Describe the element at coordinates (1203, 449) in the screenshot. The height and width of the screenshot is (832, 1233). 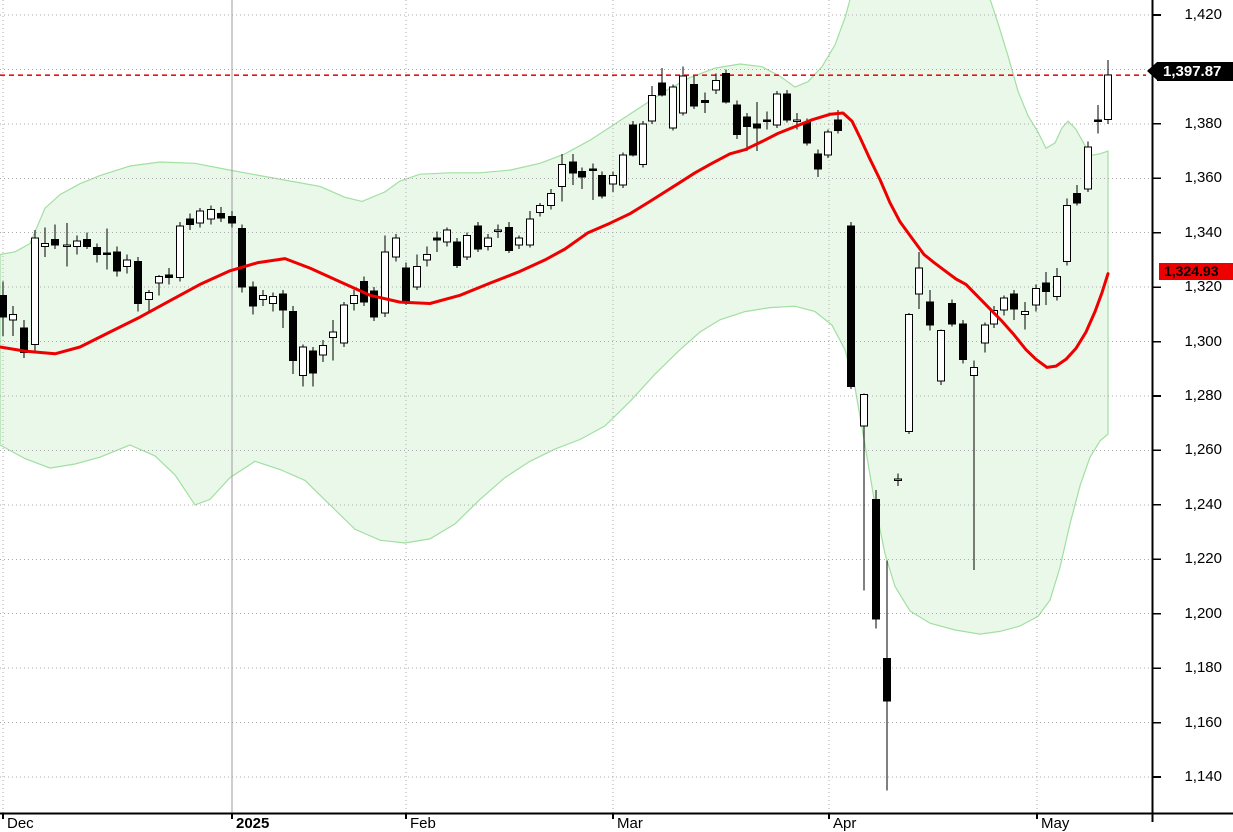
I see `y-axis-label: 1,260` at that location.